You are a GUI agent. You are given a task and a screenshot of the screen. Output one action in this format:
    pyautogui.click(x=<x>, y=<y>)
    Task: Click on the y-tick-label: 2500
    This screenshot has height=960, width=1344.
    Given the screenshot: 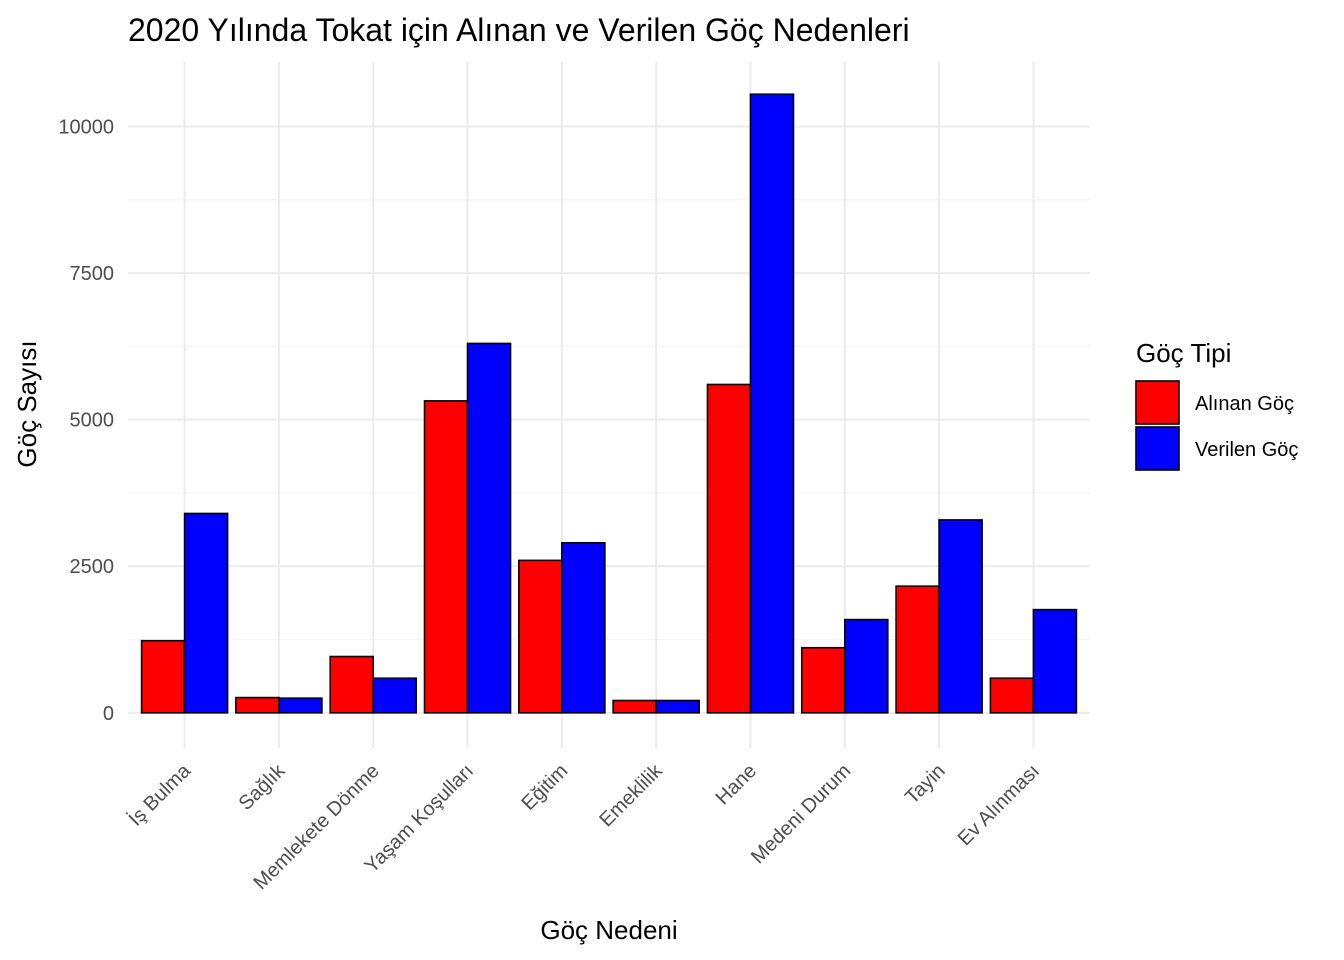 What is the action you would take?
    pyautogui.click(x=92, y=567)
    